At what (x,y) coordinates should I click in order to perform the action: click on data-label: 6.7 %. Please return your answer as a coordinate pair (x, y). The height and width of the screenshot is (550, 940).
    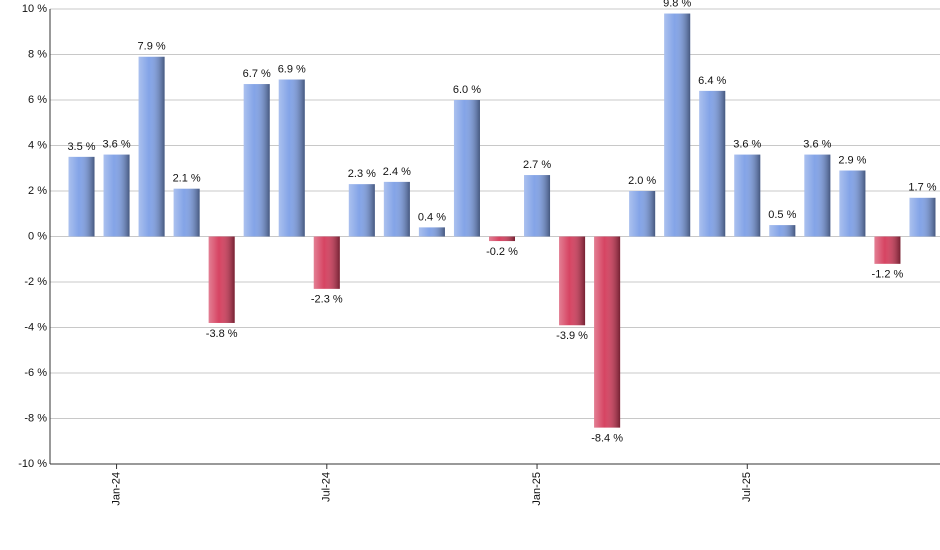
    Looking at the image, I should click on (257, 74).